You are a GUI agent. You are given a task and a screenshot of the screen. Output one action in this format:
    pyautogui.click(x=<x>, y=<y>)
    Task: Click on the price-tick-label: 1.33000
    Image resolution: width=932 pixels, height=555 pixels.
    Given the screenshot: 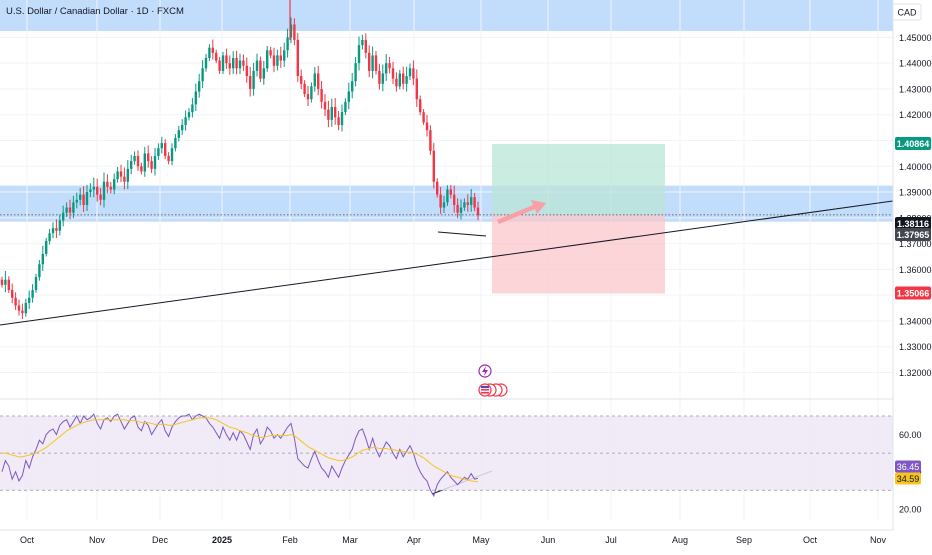 What is the action you would take?
    pyautogui.click(x=915, y=347)
    